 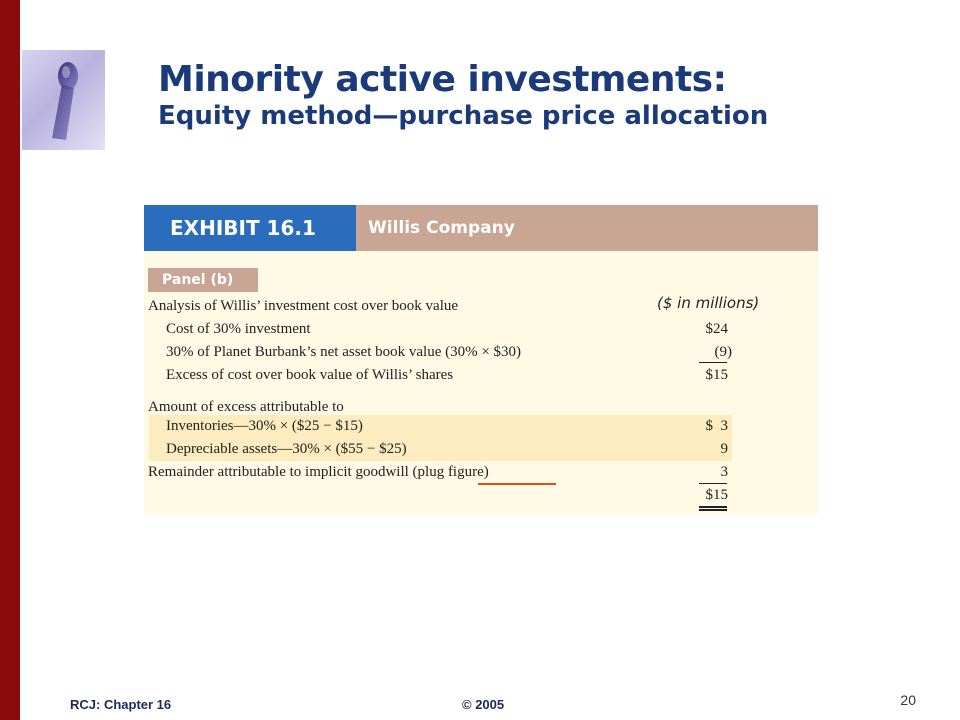 I want to click on page-number: 20, so click(x=908, y=700).